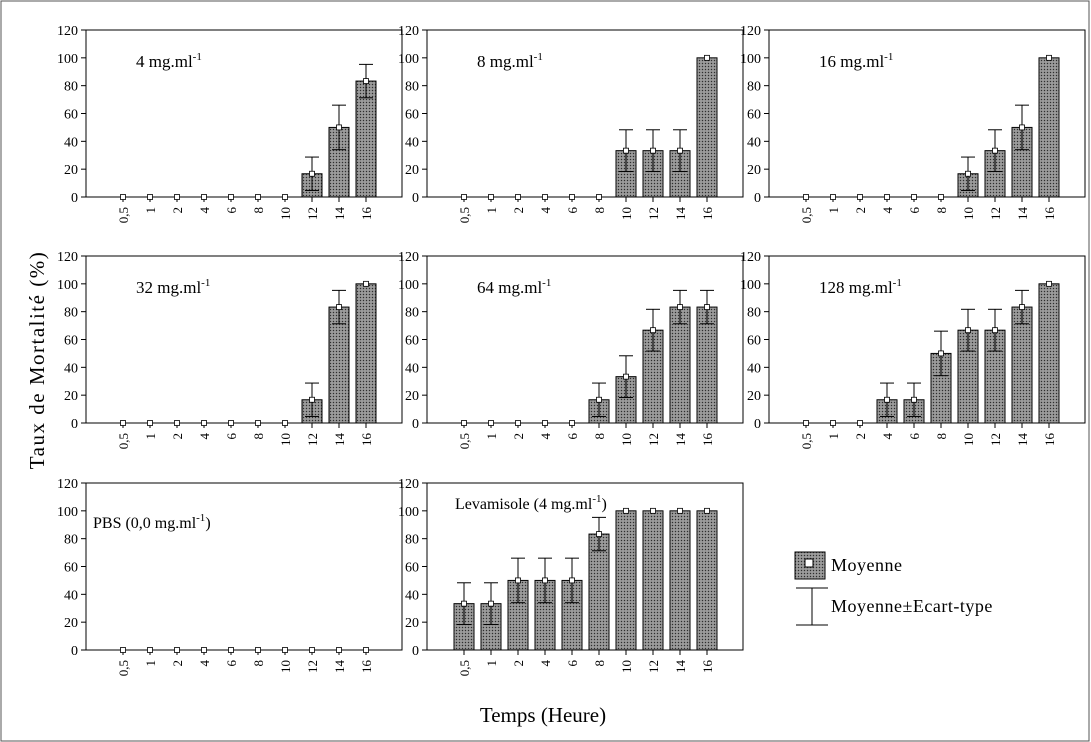  Describe the element at coordinates (531, 503) in the screenshot. I see `panel-title: Levamisole (4 mg.ml-1)` at that location.